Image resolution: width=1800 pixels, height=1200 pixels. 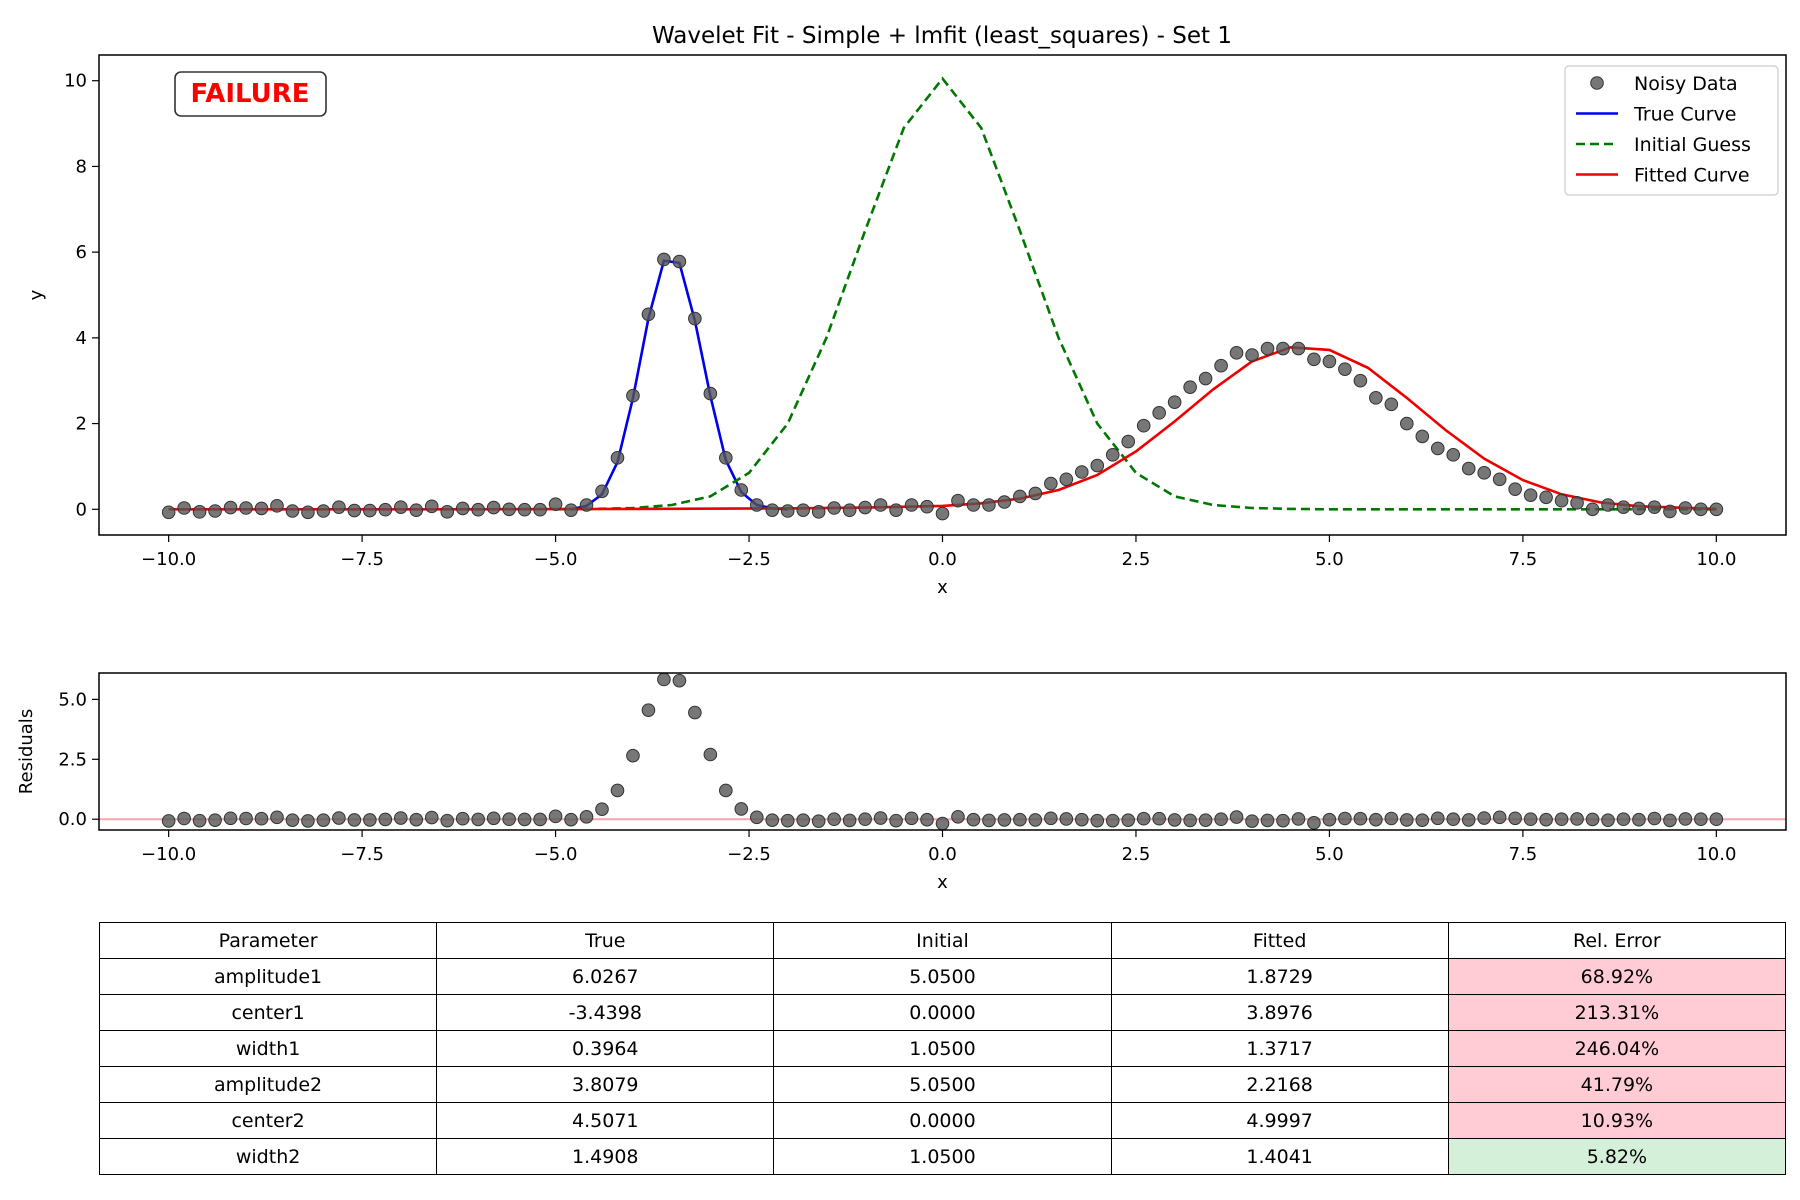 What do you see at coordinates (605, 1084) in the screenshot?
I see `value-cell: 3.8079` at bounding box center [605, 1084].